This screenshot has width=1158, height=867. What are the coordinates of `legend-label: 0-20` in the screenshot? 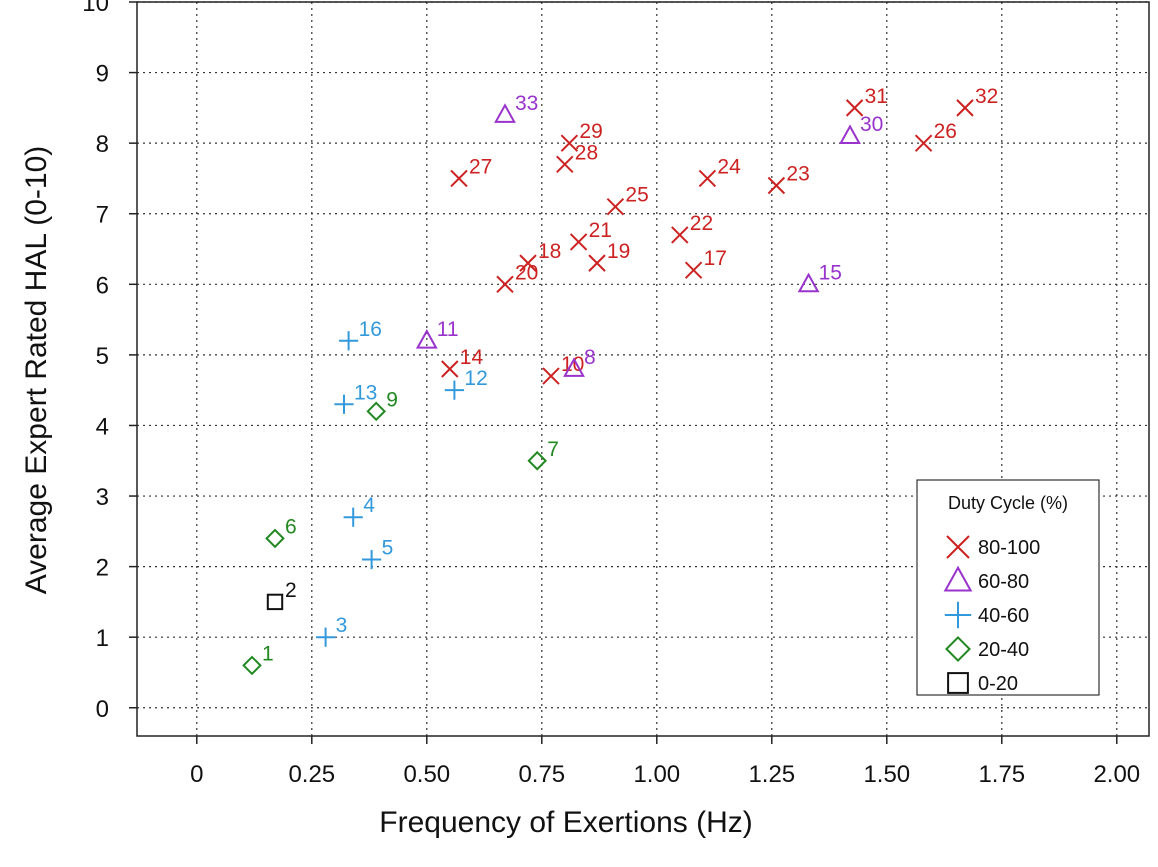 It's located at (998, 684).